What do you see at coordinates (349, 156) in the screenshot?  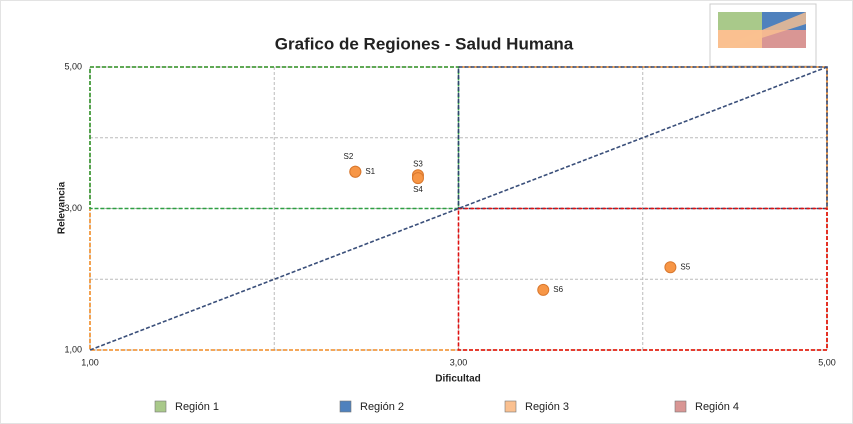 I see `point-label: S2` at bounding box center [349, 156].